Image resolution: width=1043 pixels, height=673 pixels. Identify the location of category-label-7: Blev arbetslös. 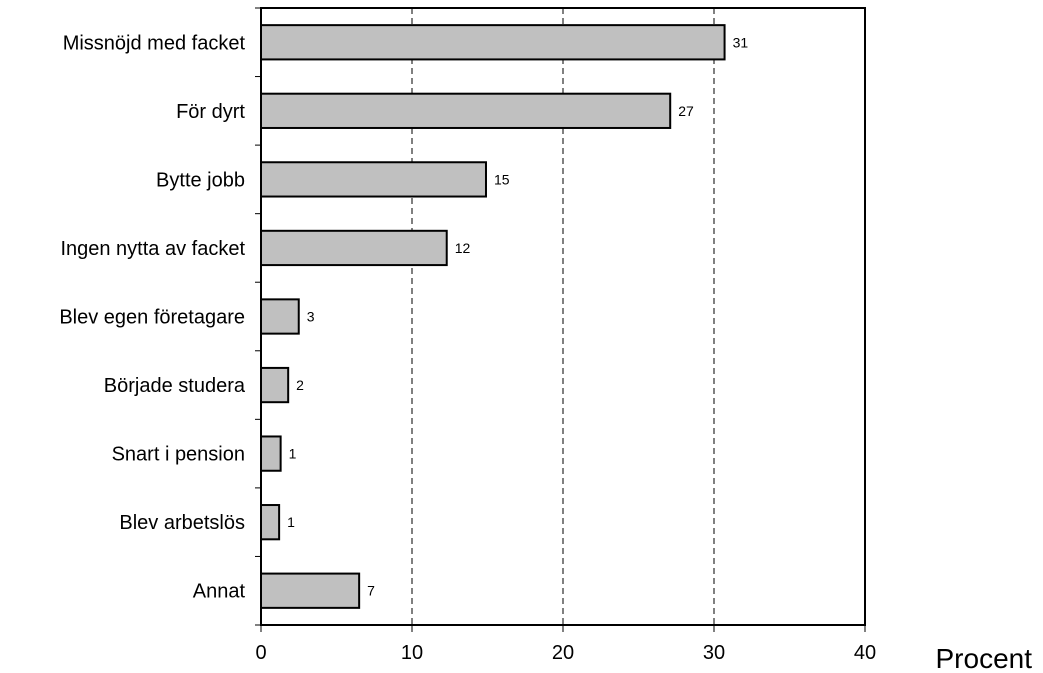
(182, 523).